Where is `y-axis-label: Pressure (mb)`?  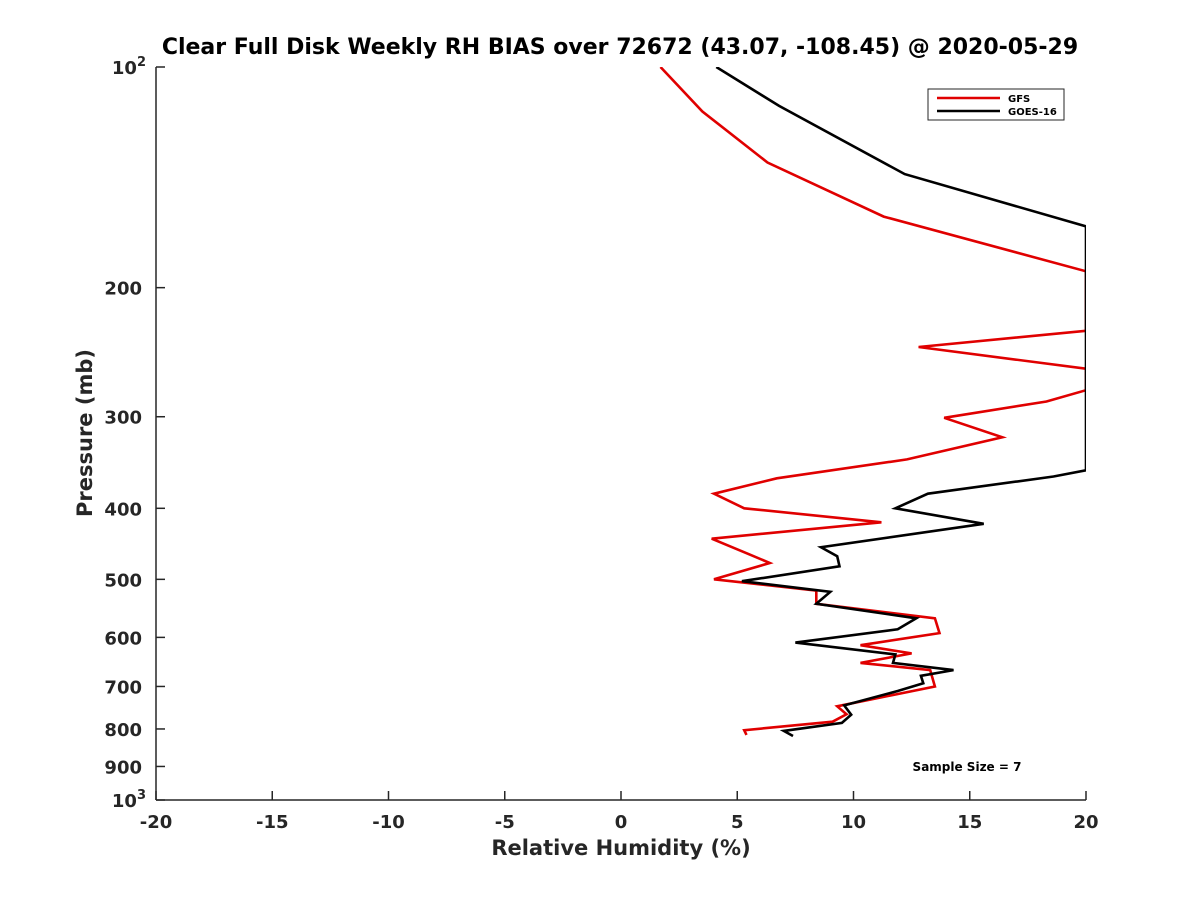 y-axis-label: Pressure (mb) is located at coordinates (85, 433).